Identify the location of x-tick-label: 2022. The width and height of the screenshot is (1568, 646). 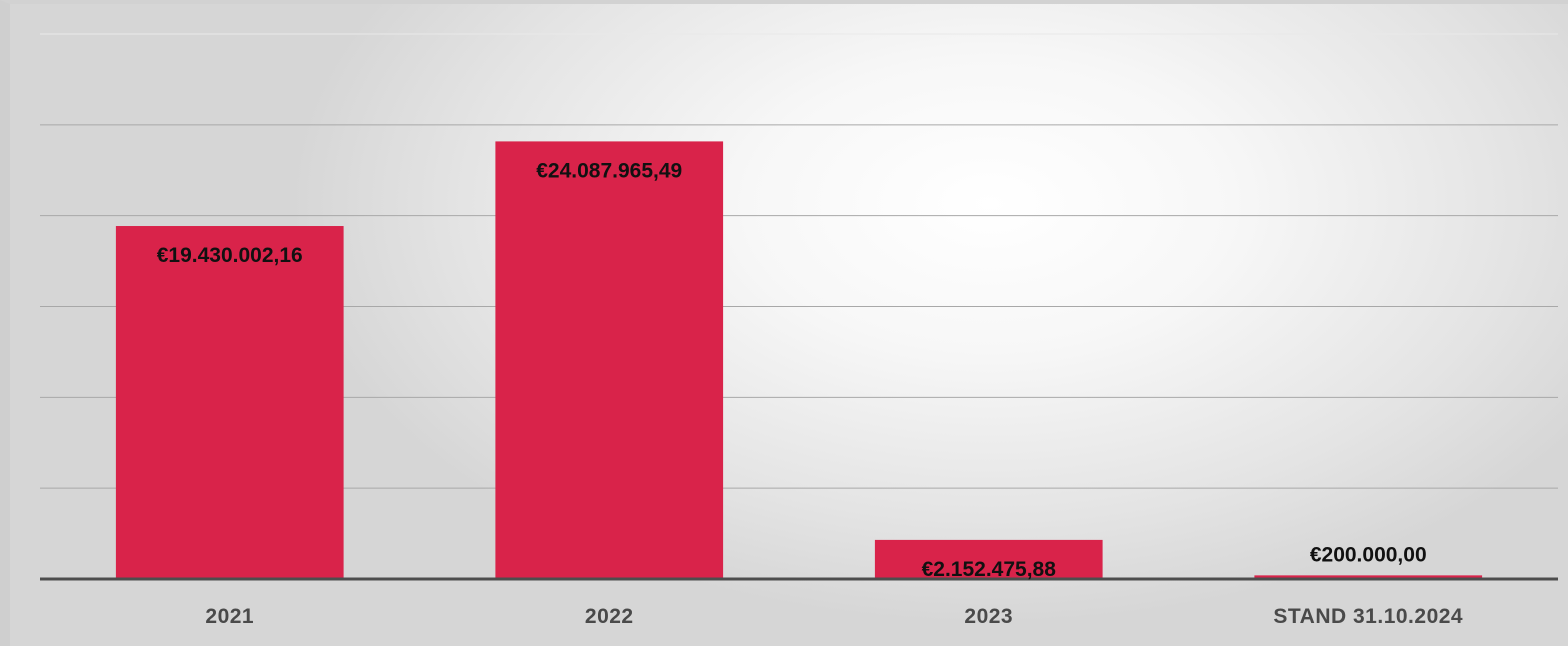
(609, 616).